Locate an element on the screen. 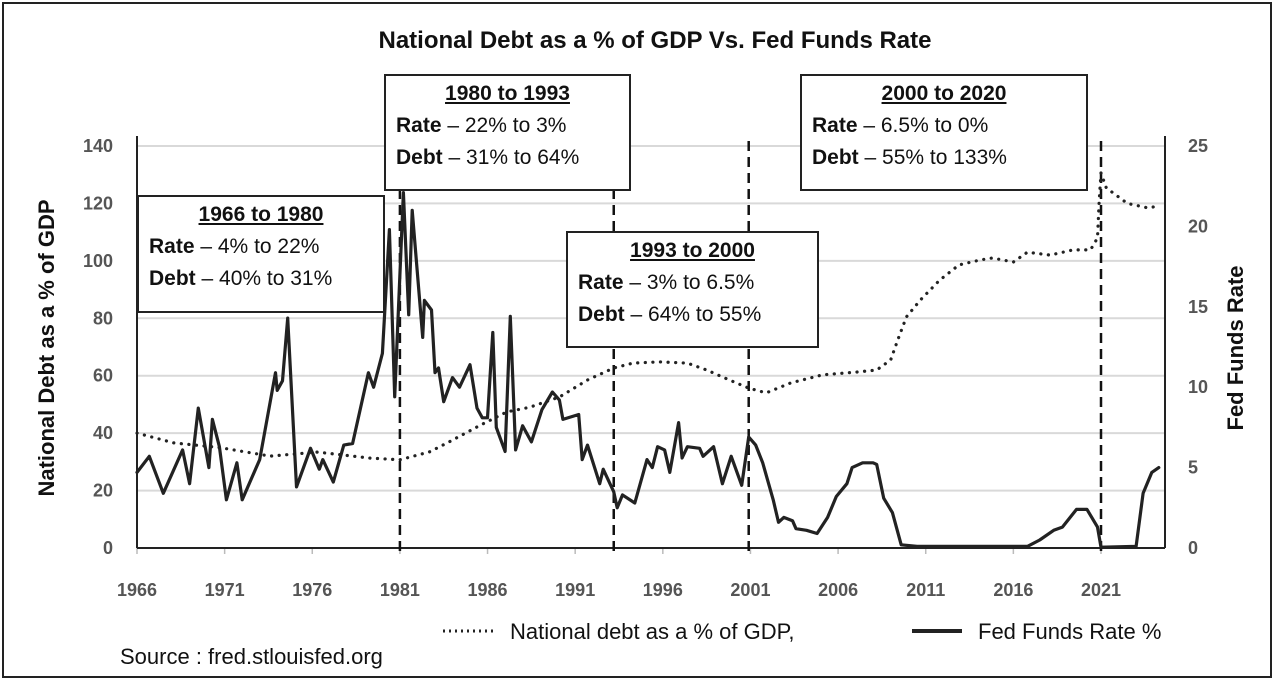 Image resolution: width=1280 pixels, height=695 pixels. x-tick-label: 2001 is located at coordinates (750, 590).